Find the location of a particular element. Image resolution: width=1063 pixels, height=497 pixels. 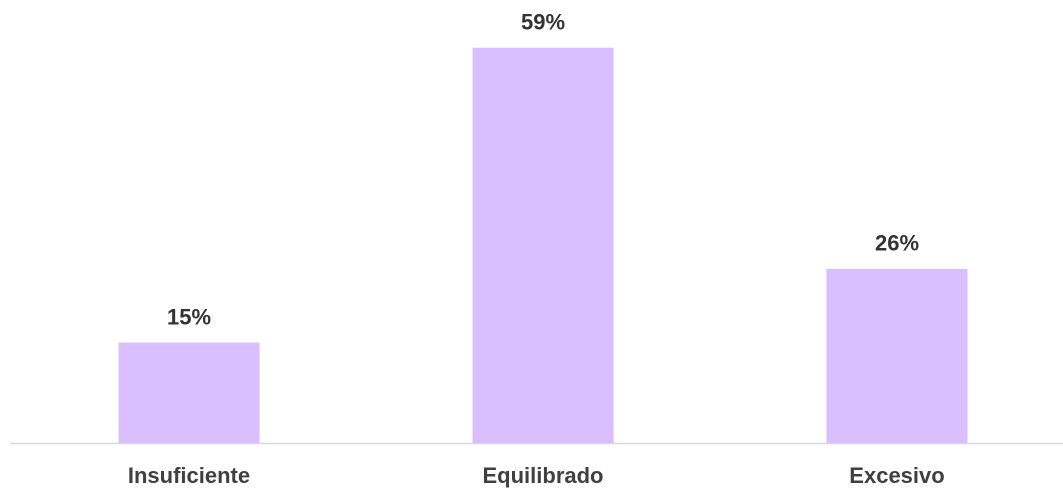

value-label: 15% is located at coordinates (189, 316).